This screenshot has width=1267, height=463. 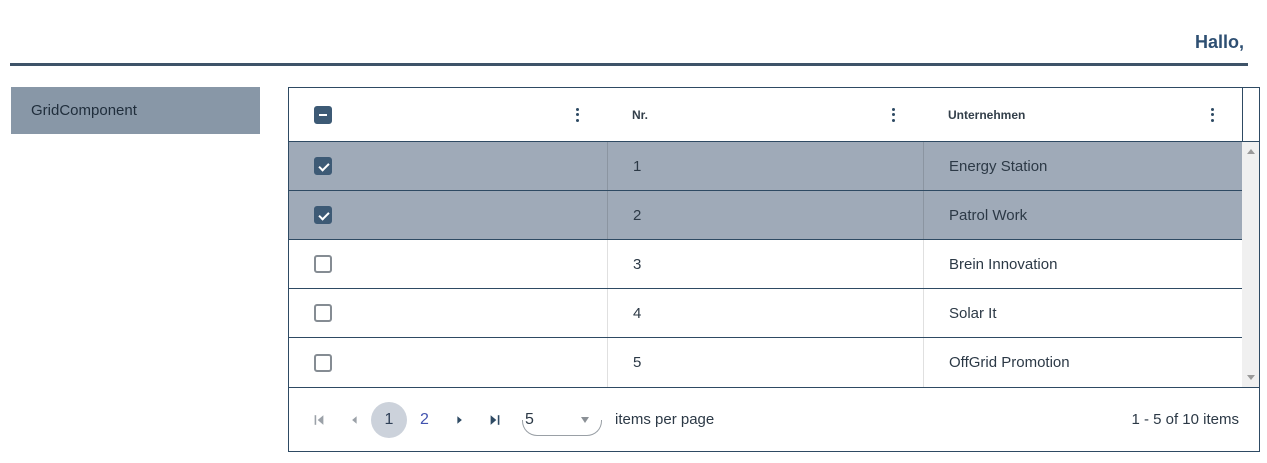 What do you see at coordinates (585, 419) in the screenshot?
I see `caret-down-icon` at bounding box center [585, 419].